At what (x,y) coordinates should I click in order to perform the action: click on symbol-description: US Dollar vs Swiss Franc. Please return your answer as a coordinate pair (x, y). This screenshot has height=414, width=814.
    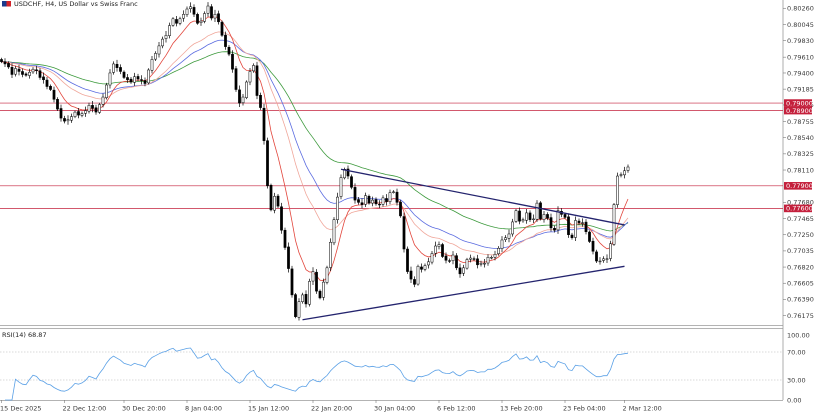
    Looking at the image, I should click on (98, 4).